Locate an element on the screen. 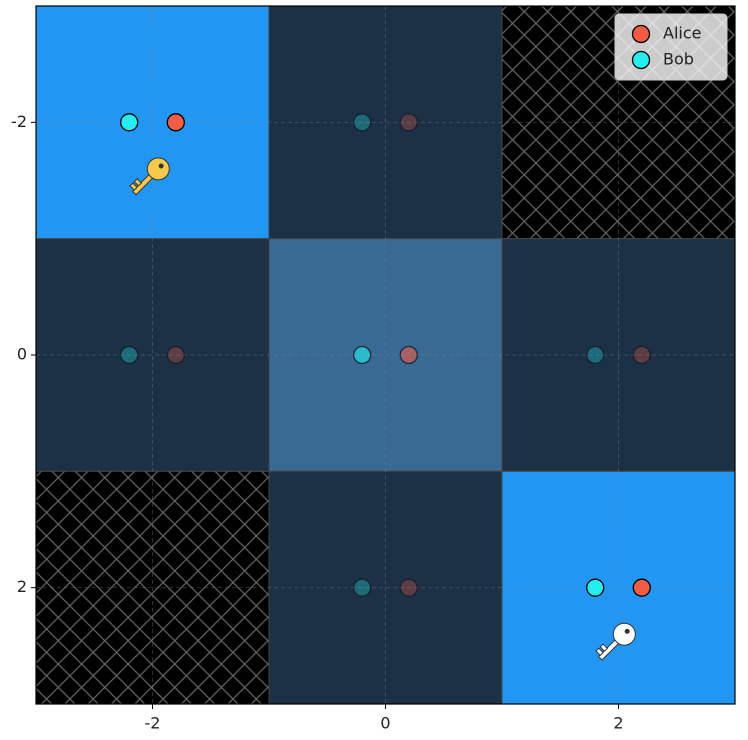 The image size is (748, 740). cell-hatch is located at coordinates (152, 587).